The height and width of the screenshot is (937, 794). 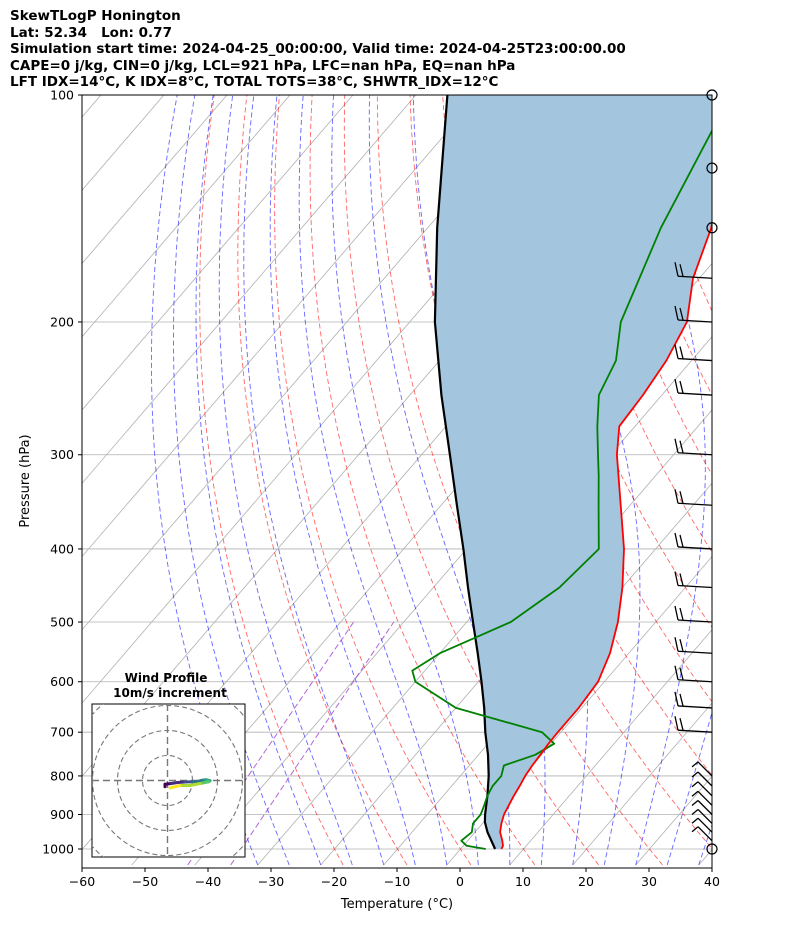 I want to click on y-tick-label: 600, so click(x=62, y=681).